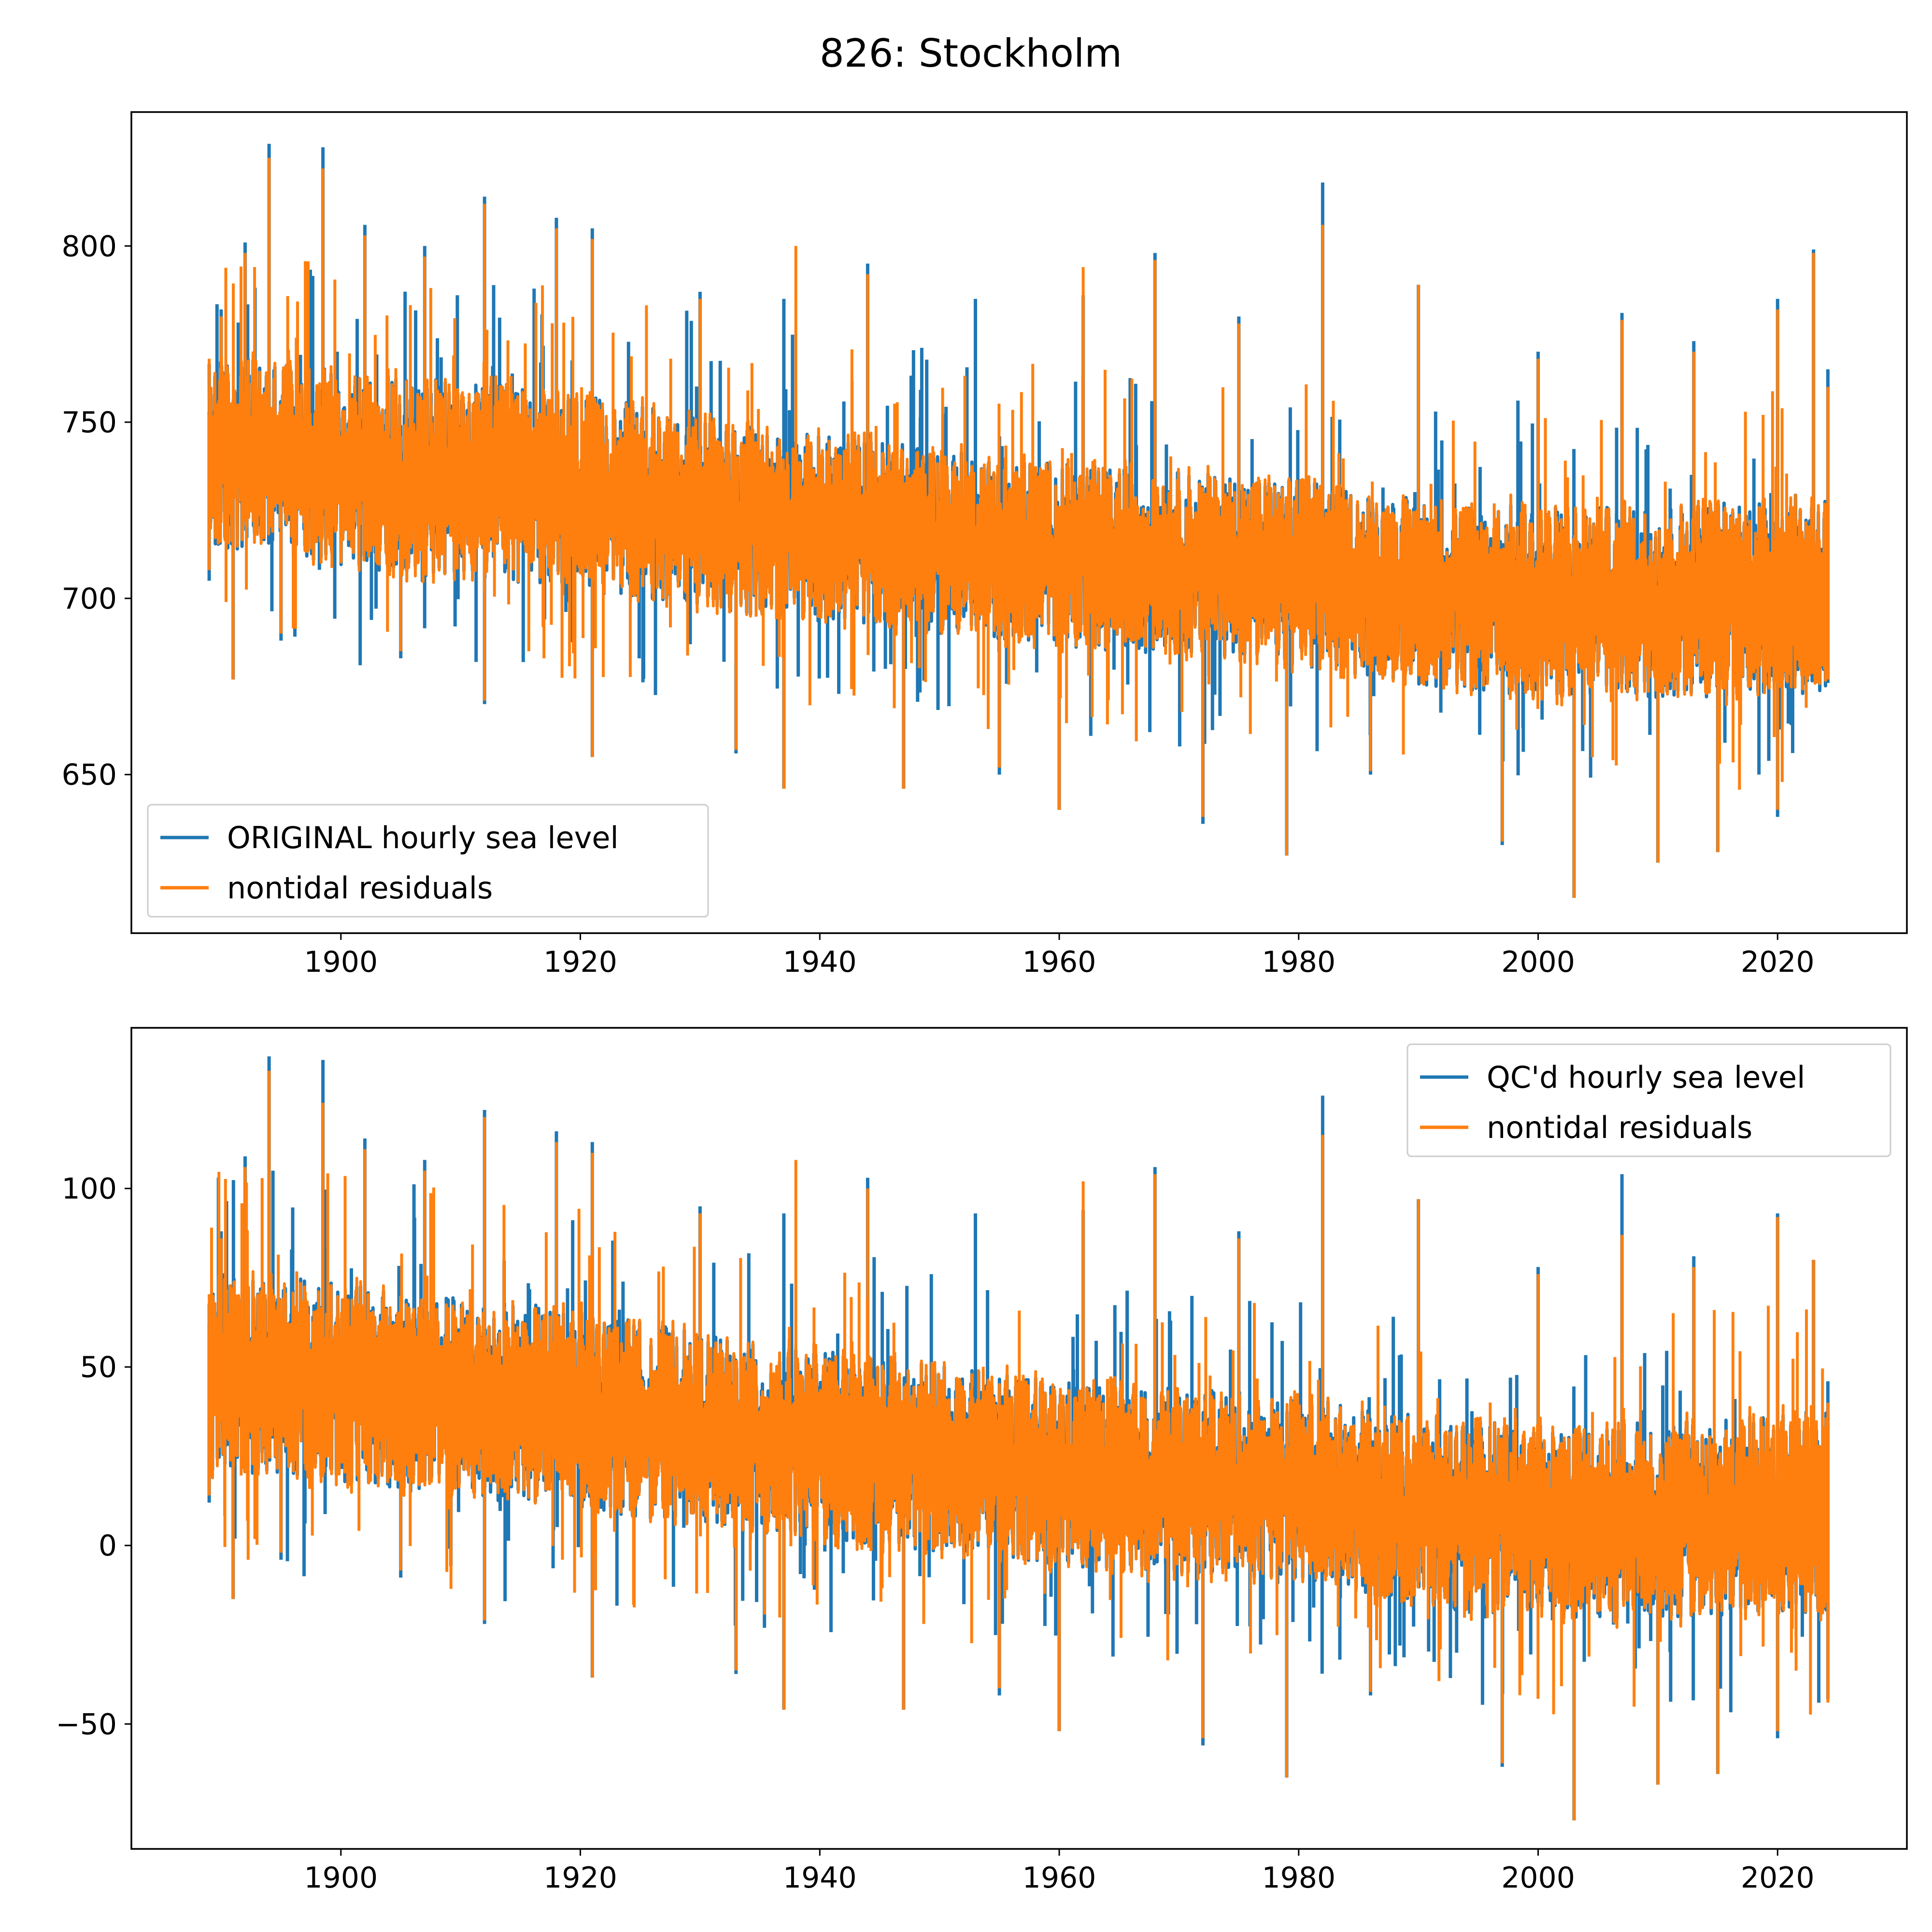  I want to click on top-panel-x-axis: 1900 1920 1940 1960 1980 2000 2020, so click(1059, 956).